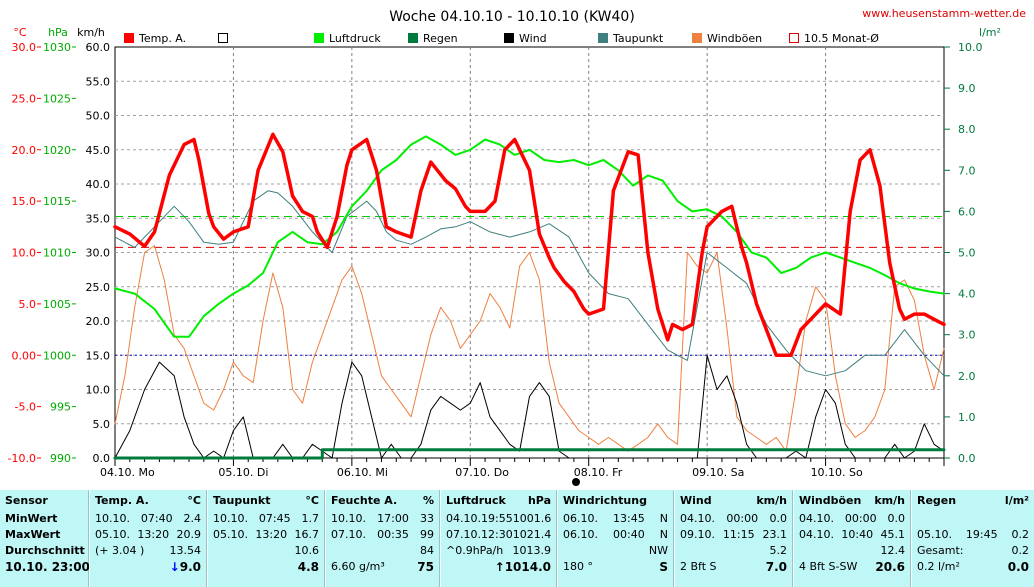 This screenshot has width=1034, height=587. What do you see at coordinates (463, 534) in the screenshot?
I see `press-max-date: 07.10.` at bounding box center [463, 534].